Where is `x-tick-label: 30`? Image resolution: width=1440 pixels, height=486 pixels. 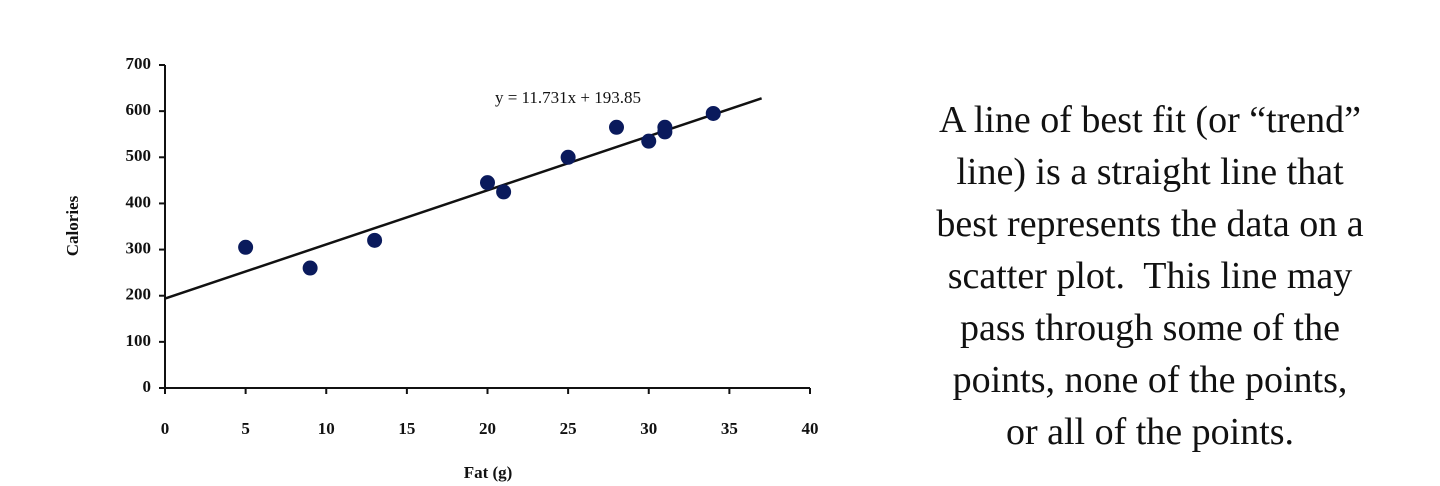 x-tick-label: 30 is located at coordinates (648, 428).